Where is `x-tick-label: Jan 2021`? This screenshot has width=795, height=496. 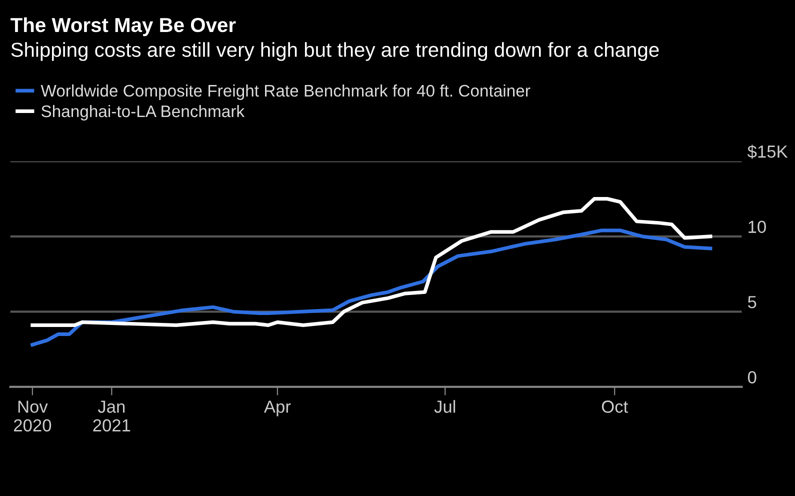
x-tick-label: Jan 2021 is located at coordinates (111, 416).